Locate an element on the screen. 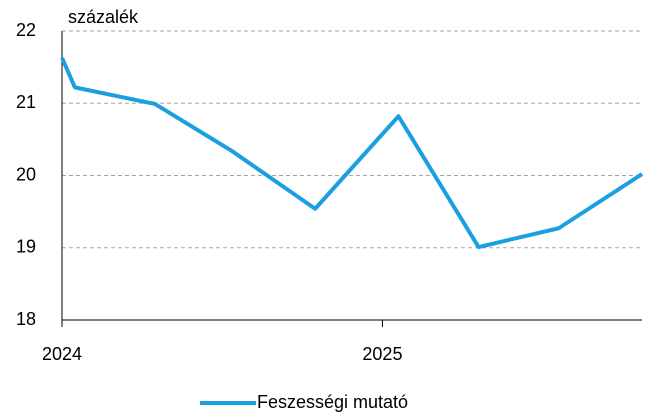 The height and width of the screenshot is (417, 646). y-tick-label: 21 is located at coordinates (26, 102).